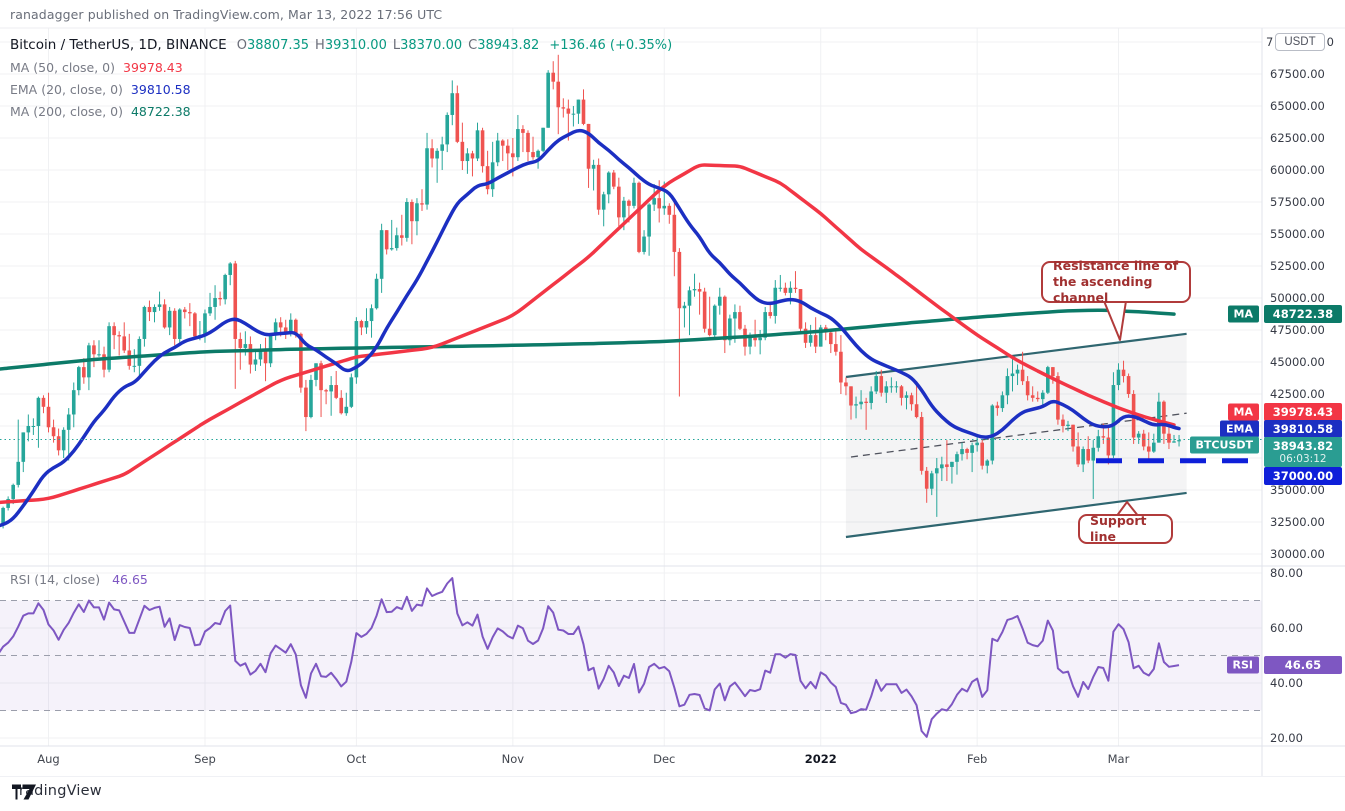 Image resolution: width=1345 pixels, height=811 pixels. Describe the element at coordinates (118, 45) in the screenshot. I see `symbol-title: Bitcoin / TetherUS, 1D, BINANCE` at that location.